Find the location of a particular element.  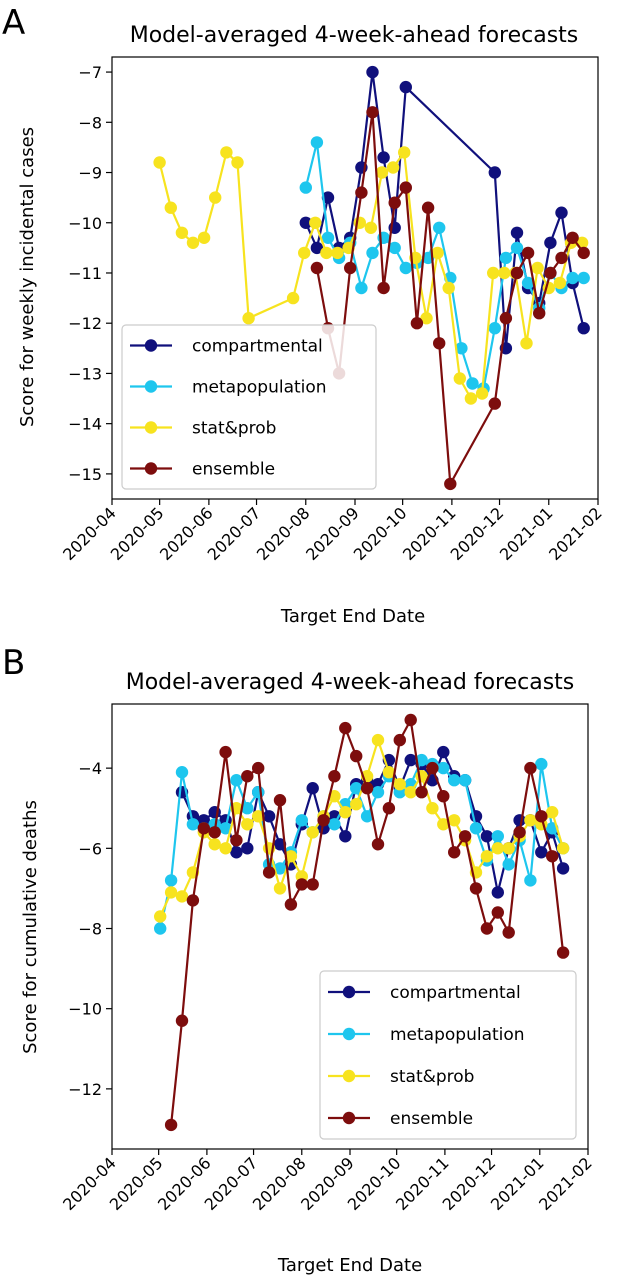

y-tick-label: −8 is located at coordinates (90, 929).